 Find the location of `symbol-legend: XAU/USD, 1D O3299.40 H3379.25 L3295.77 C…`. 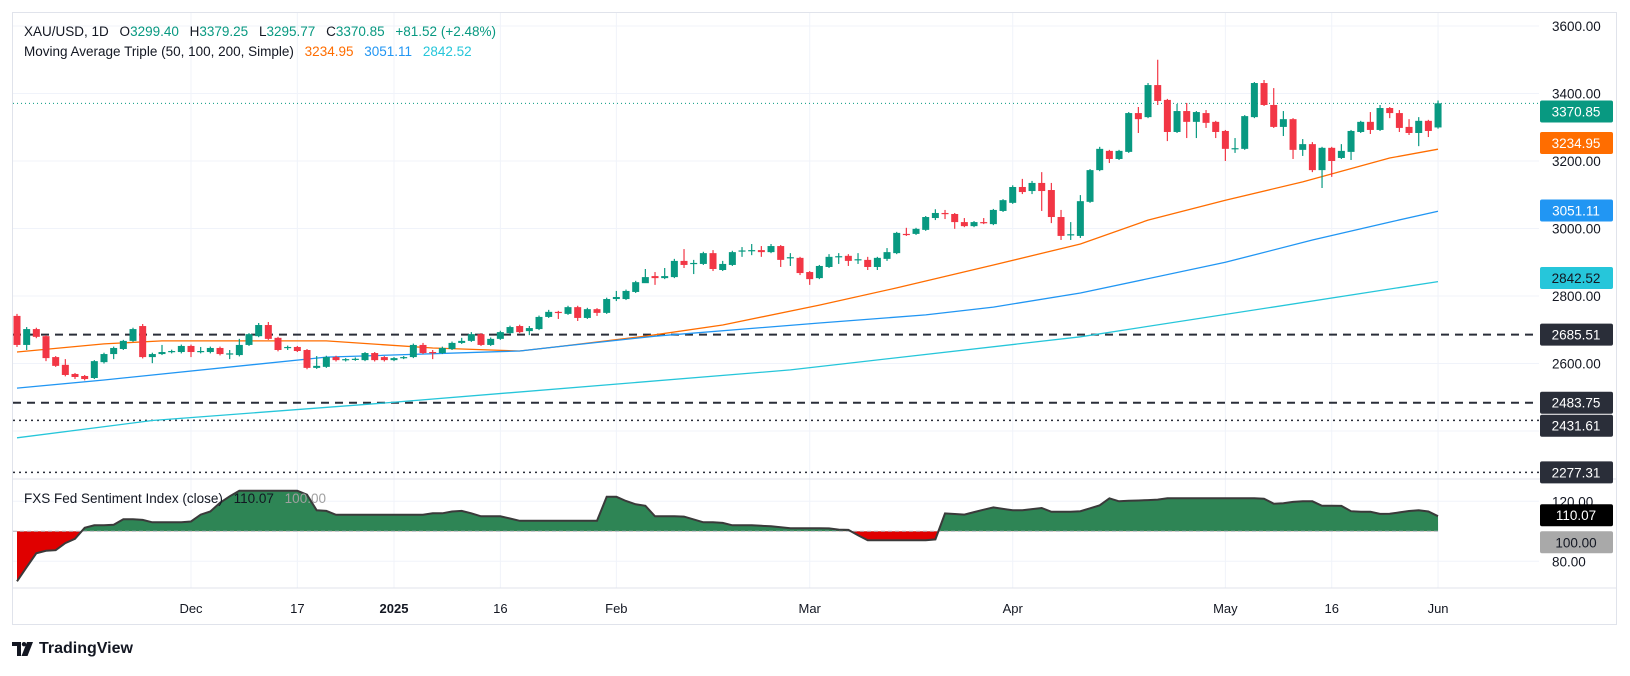

symbol-legend: XAU/USD, 1D O3299.40 H3379.25 L3295.77 C… is located at coordinates (260, 32).